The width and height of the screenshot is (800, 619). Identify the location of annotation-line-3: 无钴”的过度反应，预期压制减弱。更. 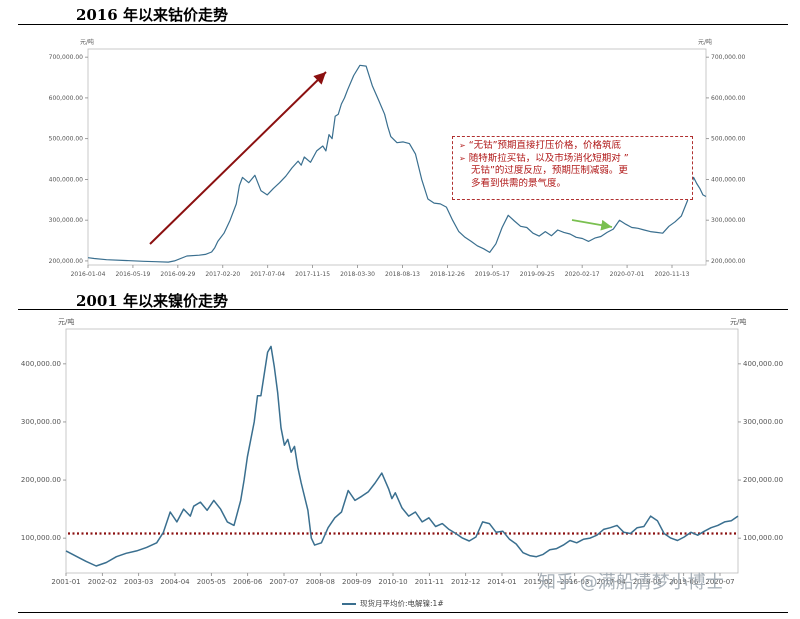
(549, 170).